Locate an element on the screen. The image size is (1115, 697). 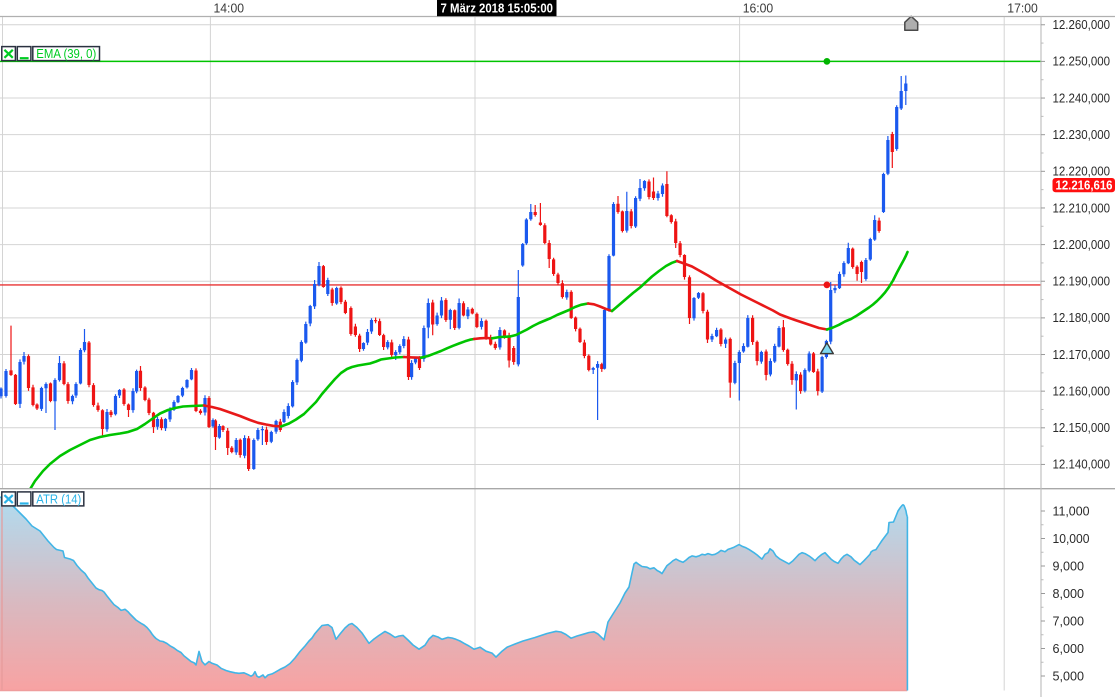
svg-text: 12.216,616 is located at coordinates (1084, 185).